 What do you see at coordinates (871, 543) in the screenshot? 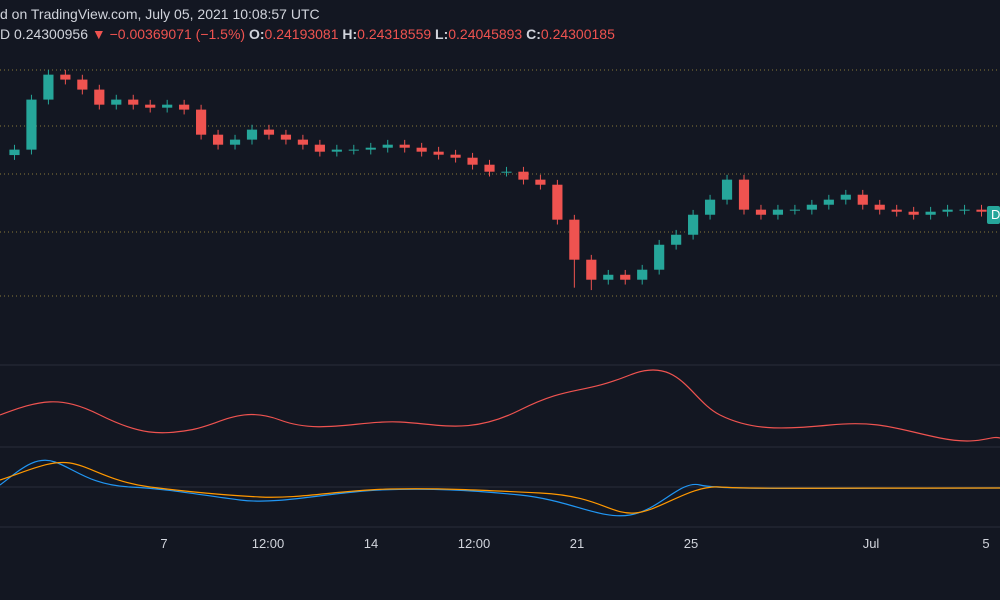
I see `time-label: Jul` at bounding box center [871, 543].